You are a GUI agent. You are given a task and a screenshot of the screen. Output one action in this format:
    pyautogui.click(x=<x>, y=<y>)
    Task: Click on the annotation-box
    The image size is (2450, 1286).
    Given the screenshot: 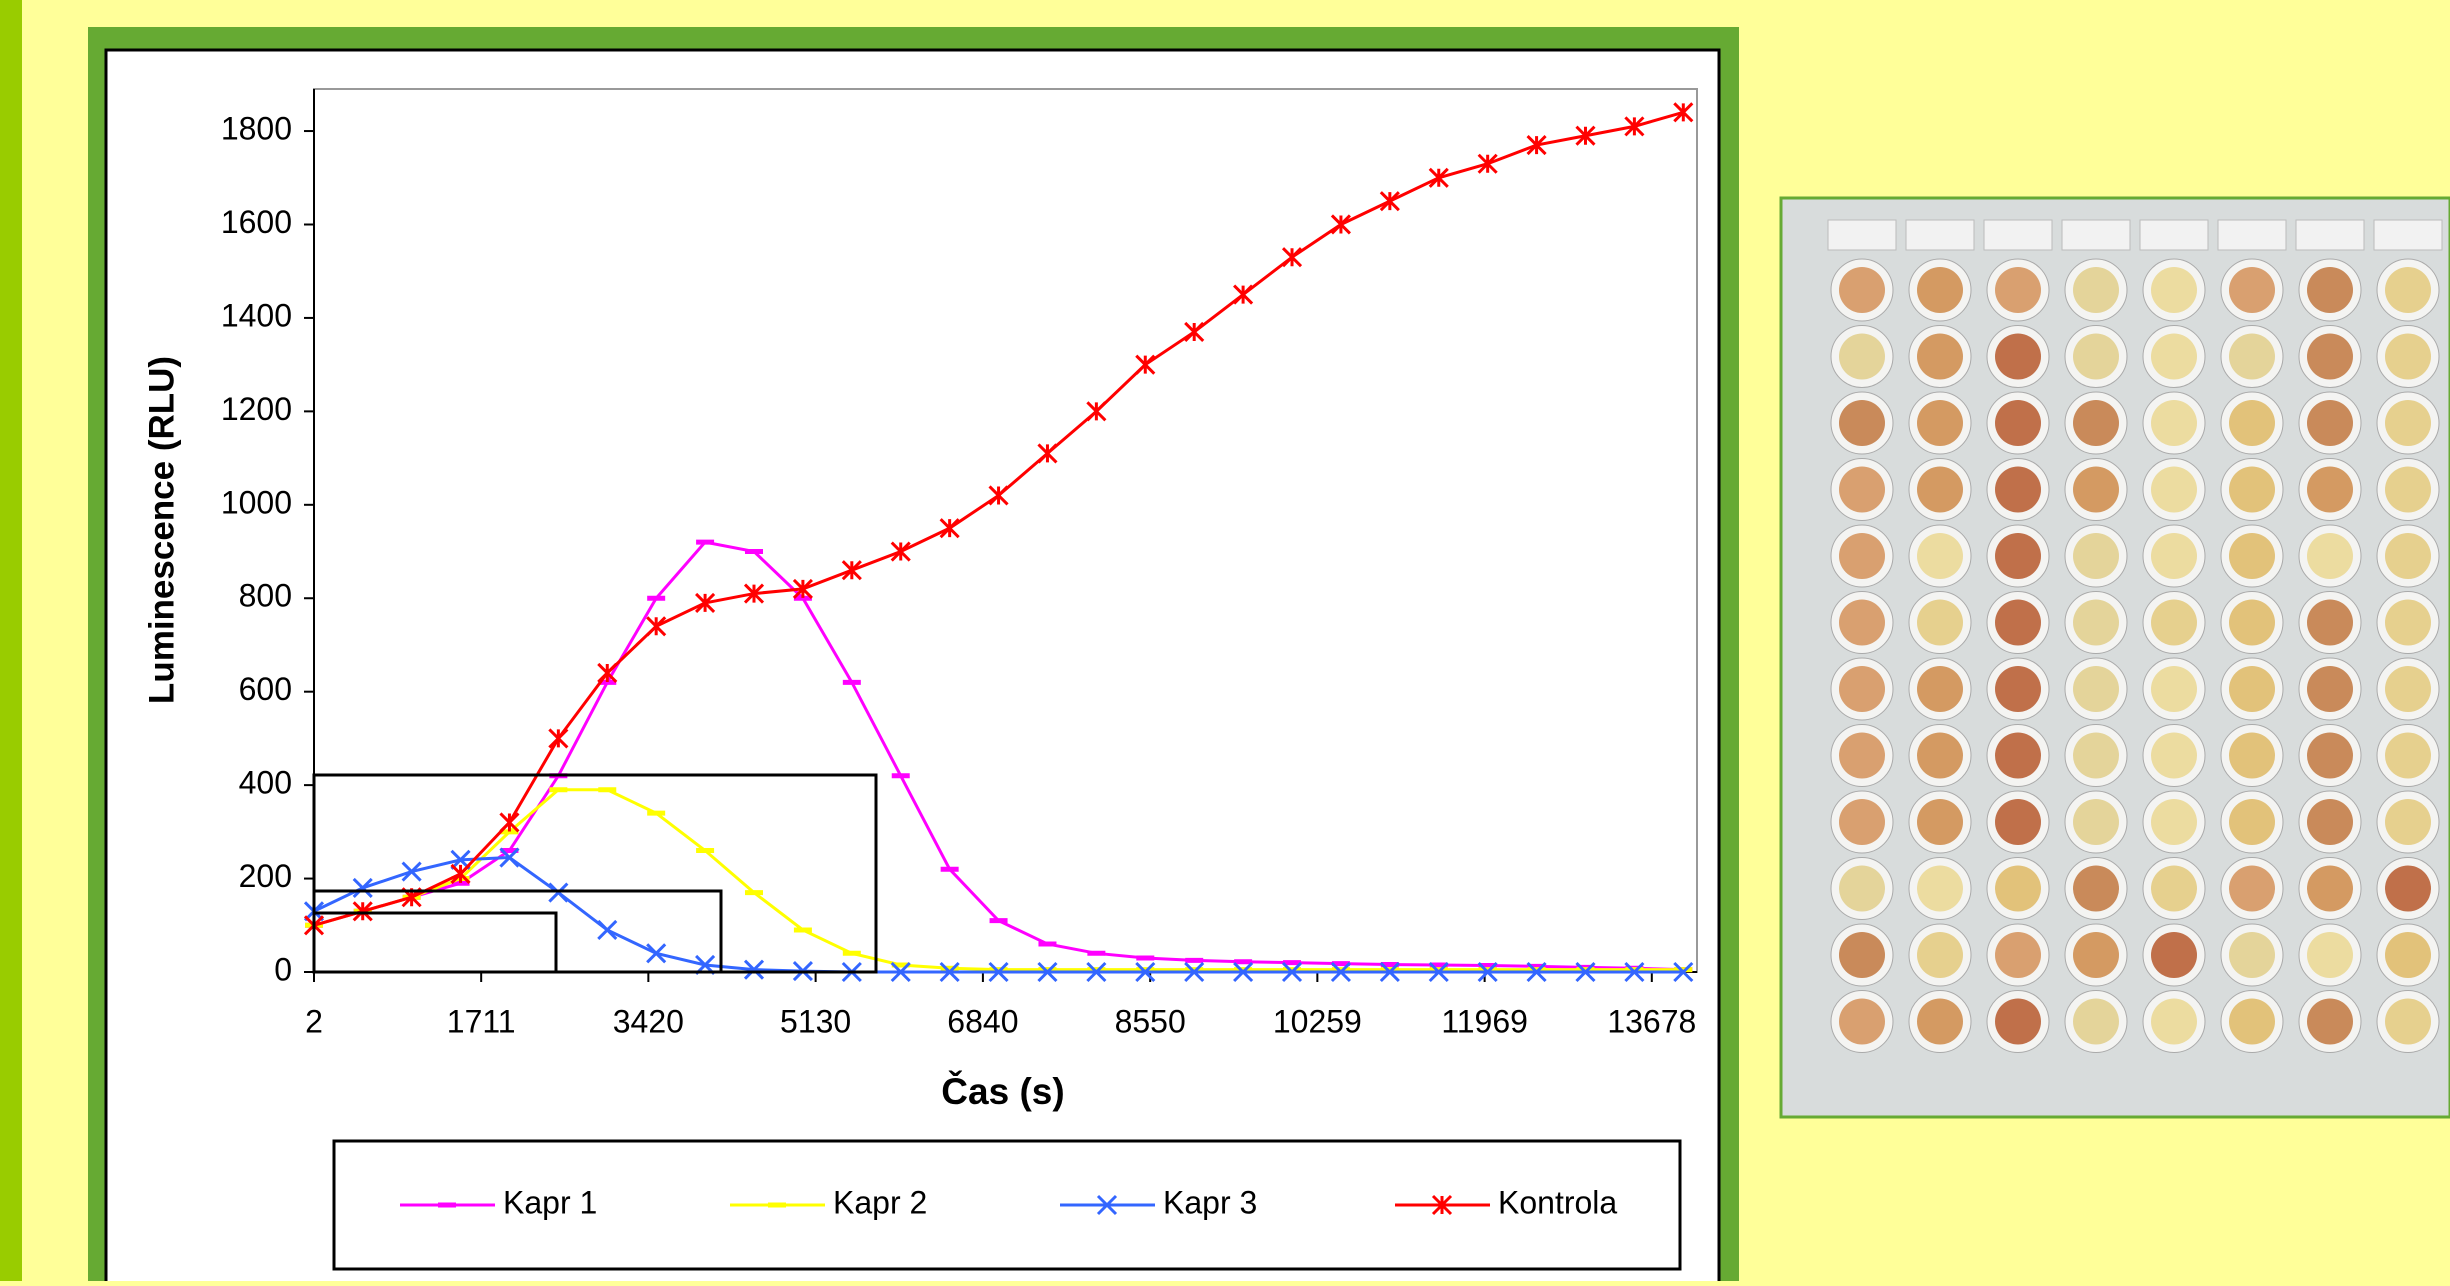 What is the action you would take?
    pyautogui.click(x=435, y=942)
    